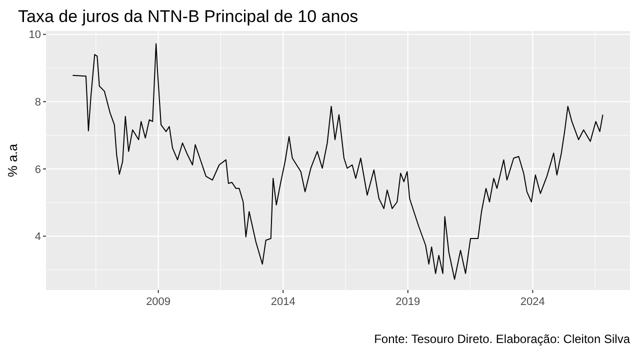 Image resolution: width=638 pixels, height=355 pixels. What do you see at coordinates (37, 237) in the screenshot?
I see `y-tick-label: 4` at bounding box center [37, 237].